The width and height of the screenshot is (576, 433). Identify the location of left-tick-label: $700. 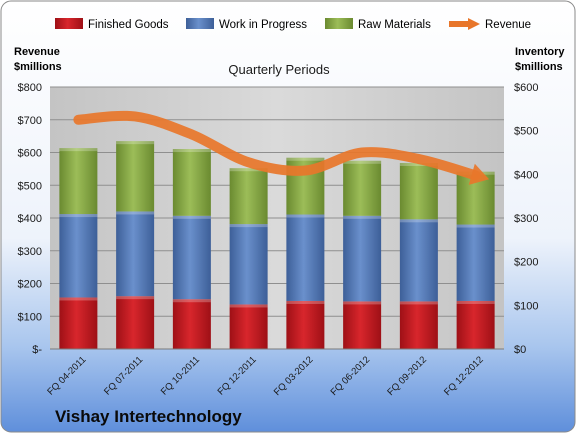
(30, 121).